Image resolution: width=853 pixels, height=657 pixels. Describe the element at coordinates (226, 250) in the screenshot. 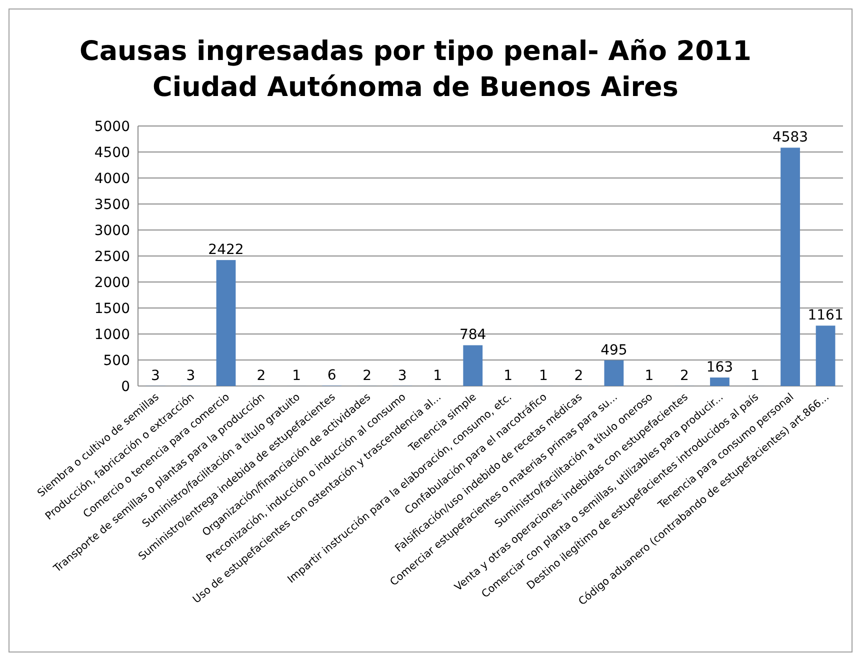

I see `data-label: 2422` at that location.